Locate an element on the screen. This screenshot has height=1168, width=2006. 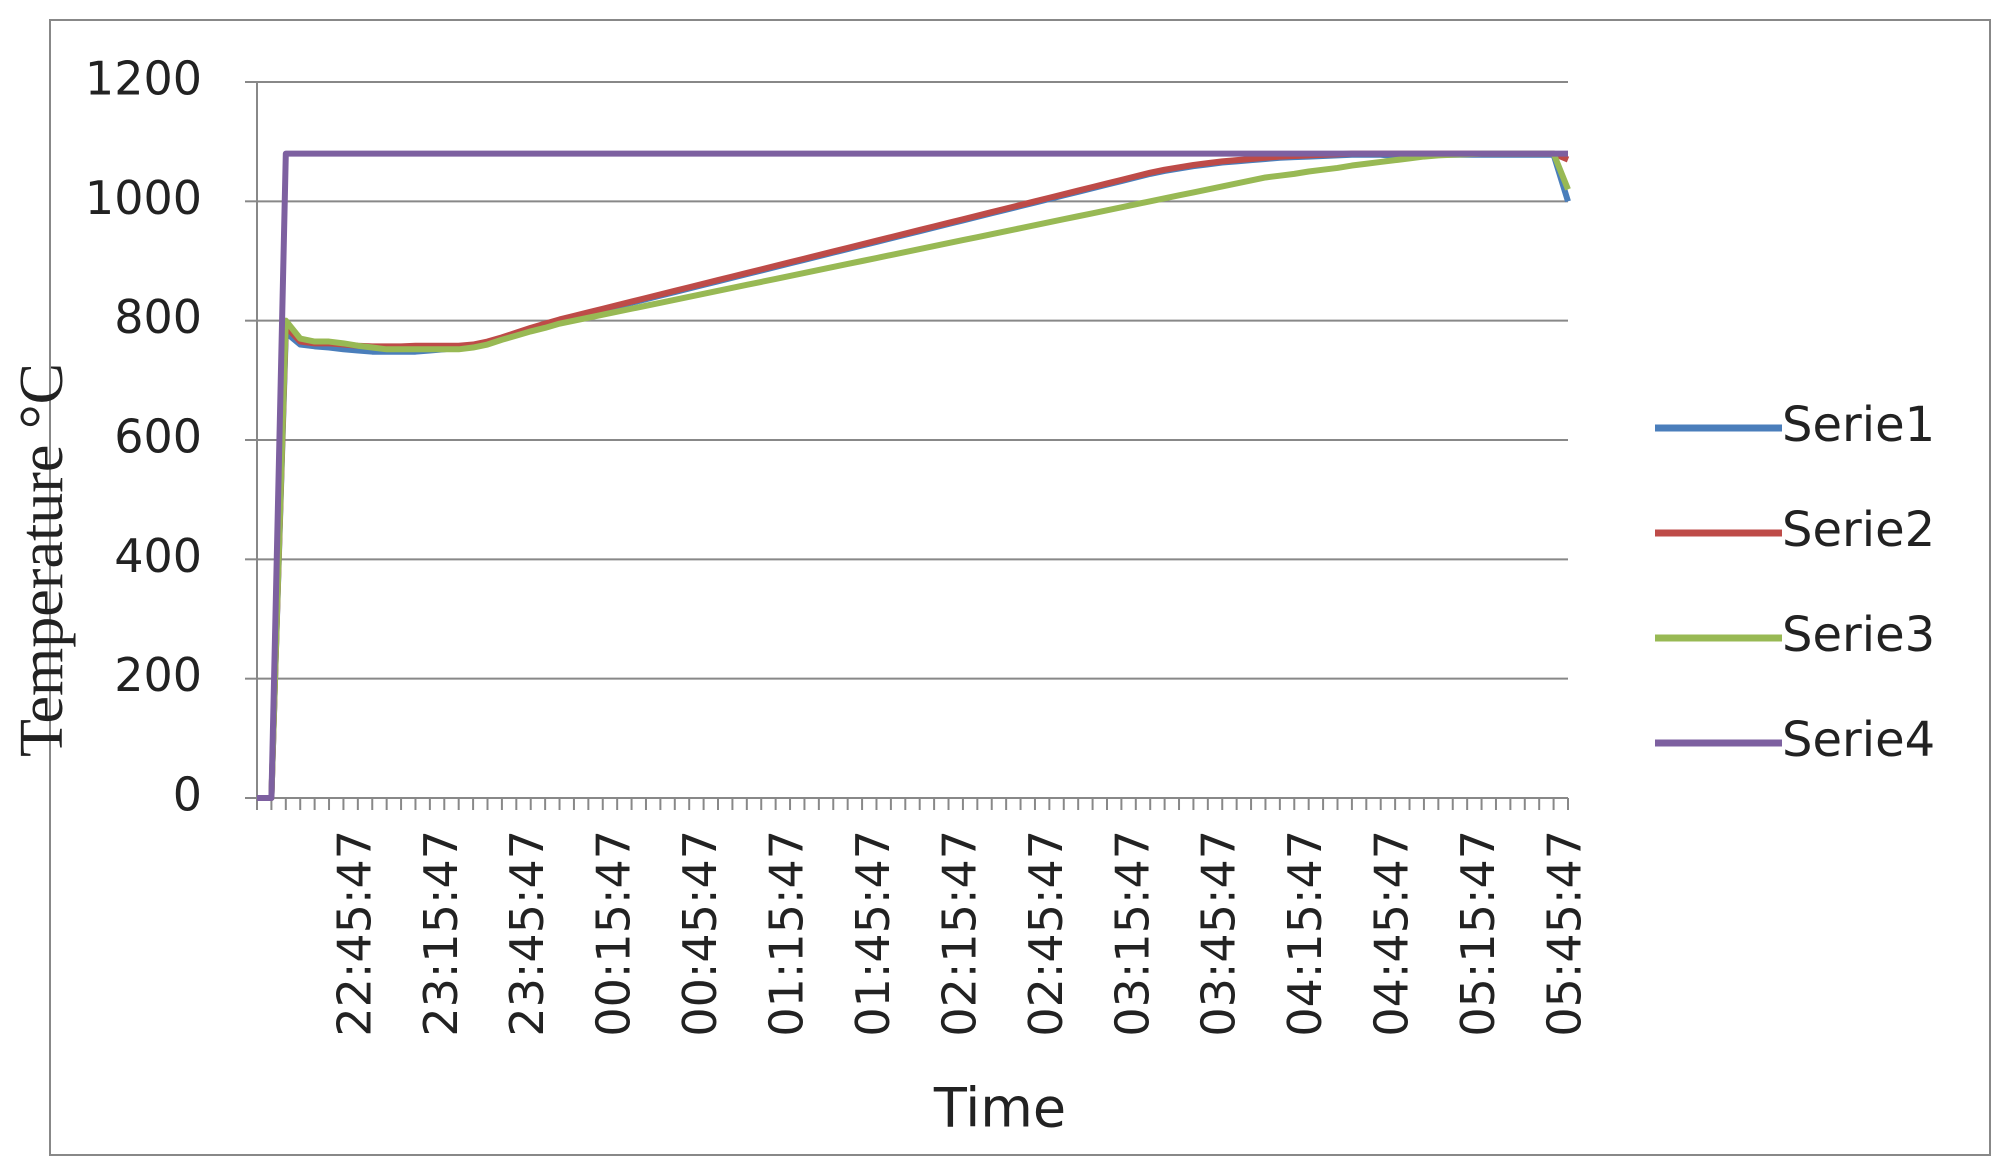
x-tick-label: 23:45:47 is located at coordinates (527, 933).